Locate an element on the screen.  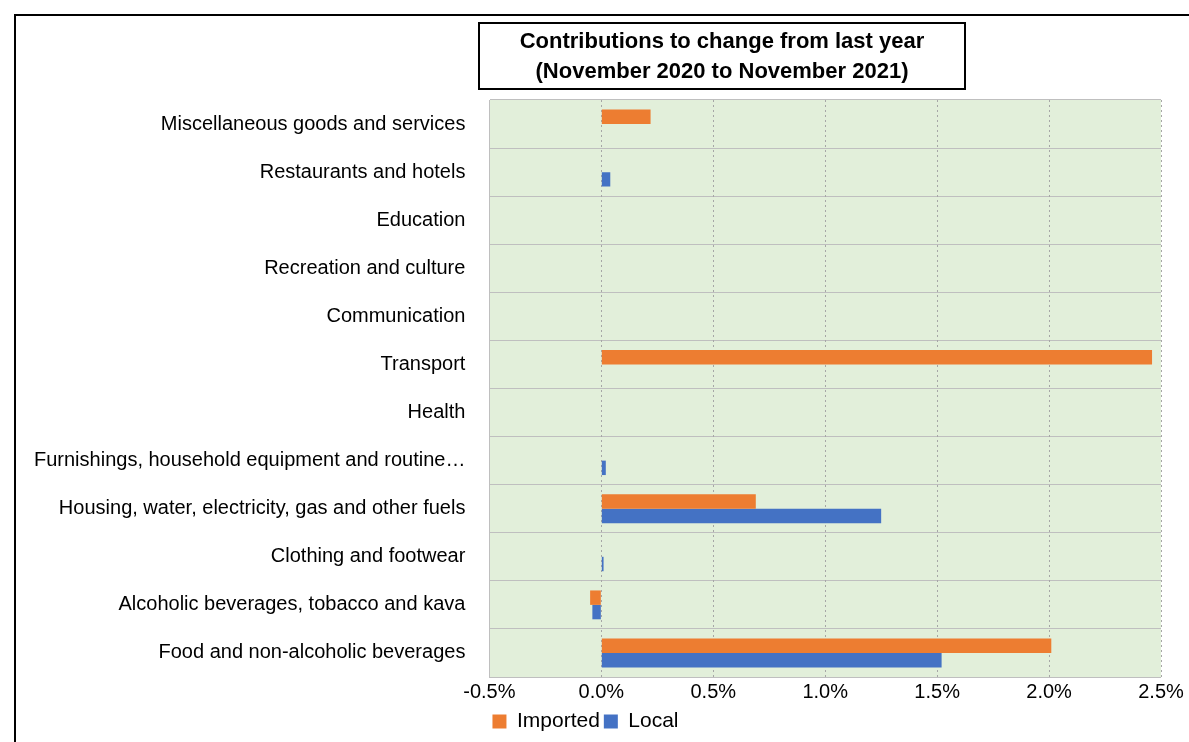
y-tick-label: Transport is located at coordinates (423, 362).